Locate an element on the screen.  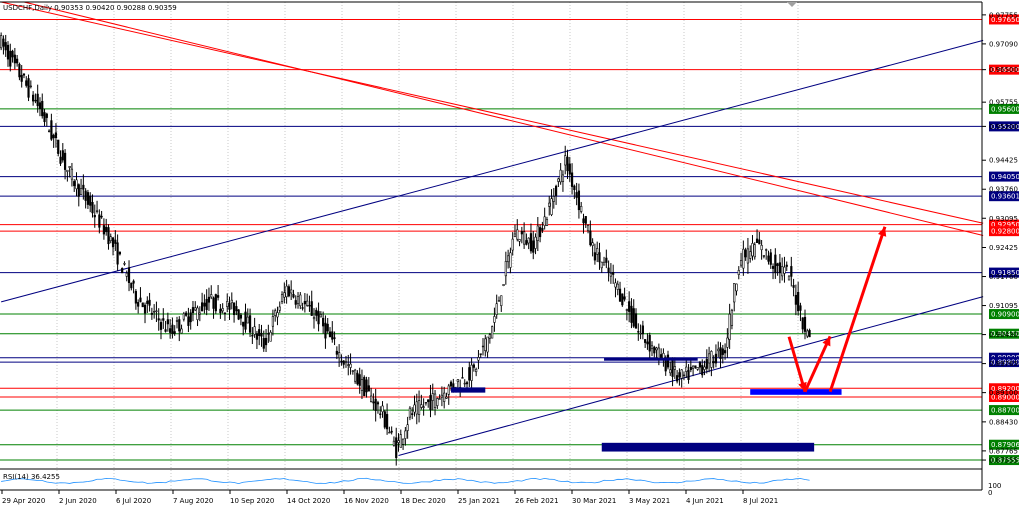
y-tick-label: 0.87555 is located at coordinates (1003, 461).